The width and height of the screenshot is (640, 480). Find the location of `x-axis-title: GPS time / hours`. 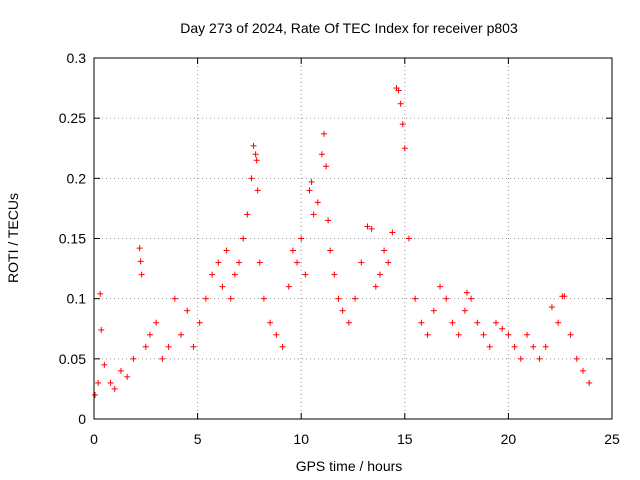

x-axis-title: GPS time / hours is located at coordinates (349, 466).